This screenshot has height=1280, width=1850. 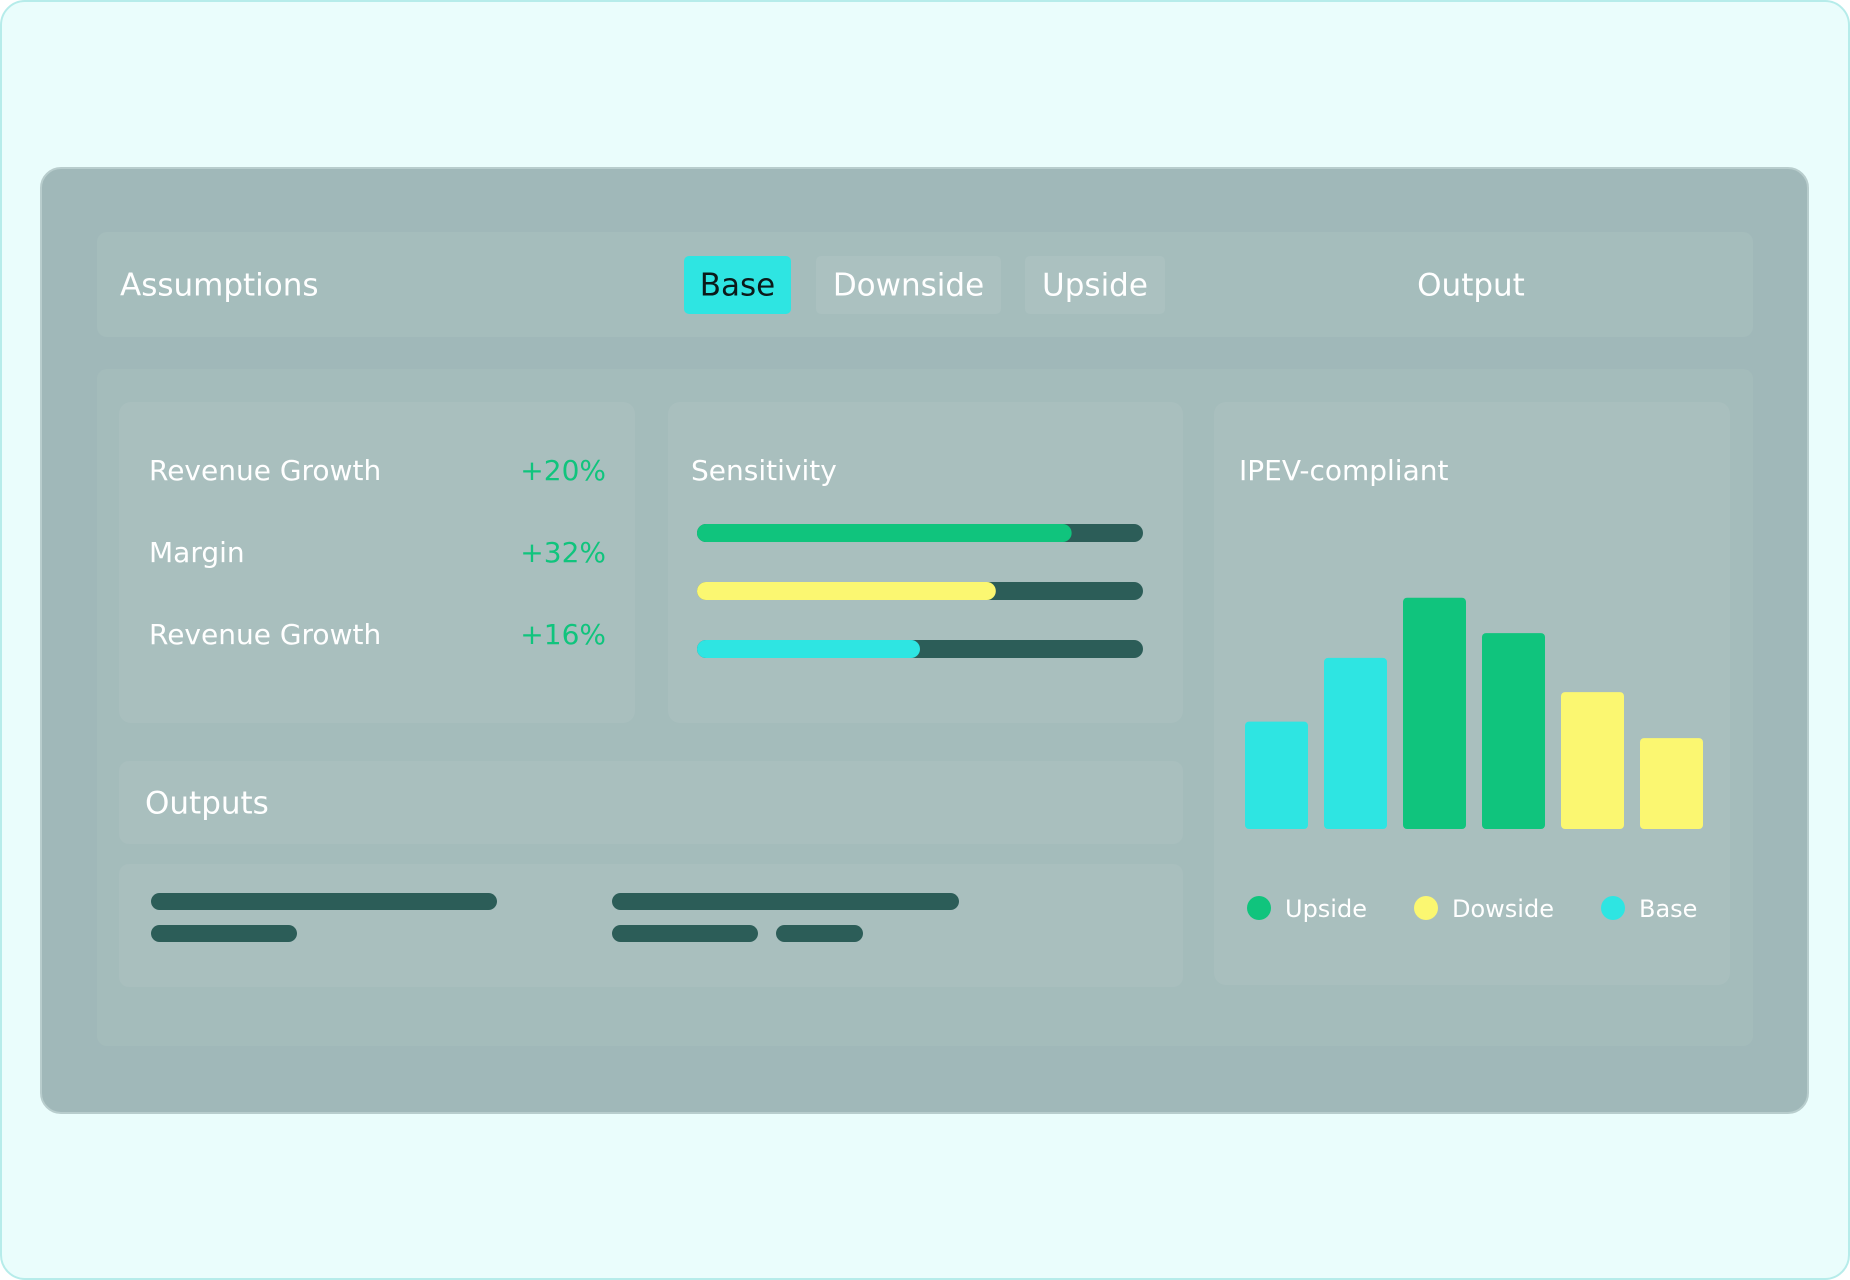 What do you see at coordinates (1474, 713) in the screenshot?
I see `bar-chart` at bounding box center [1474, 713].